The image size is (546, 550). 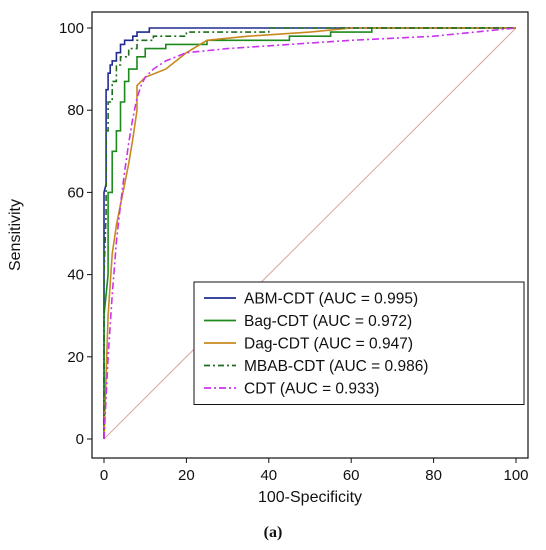 What do you see at coordinates (75, 275) in the screenshot?
I see `y-tick-label: 40` at bounding box center [75, 275].